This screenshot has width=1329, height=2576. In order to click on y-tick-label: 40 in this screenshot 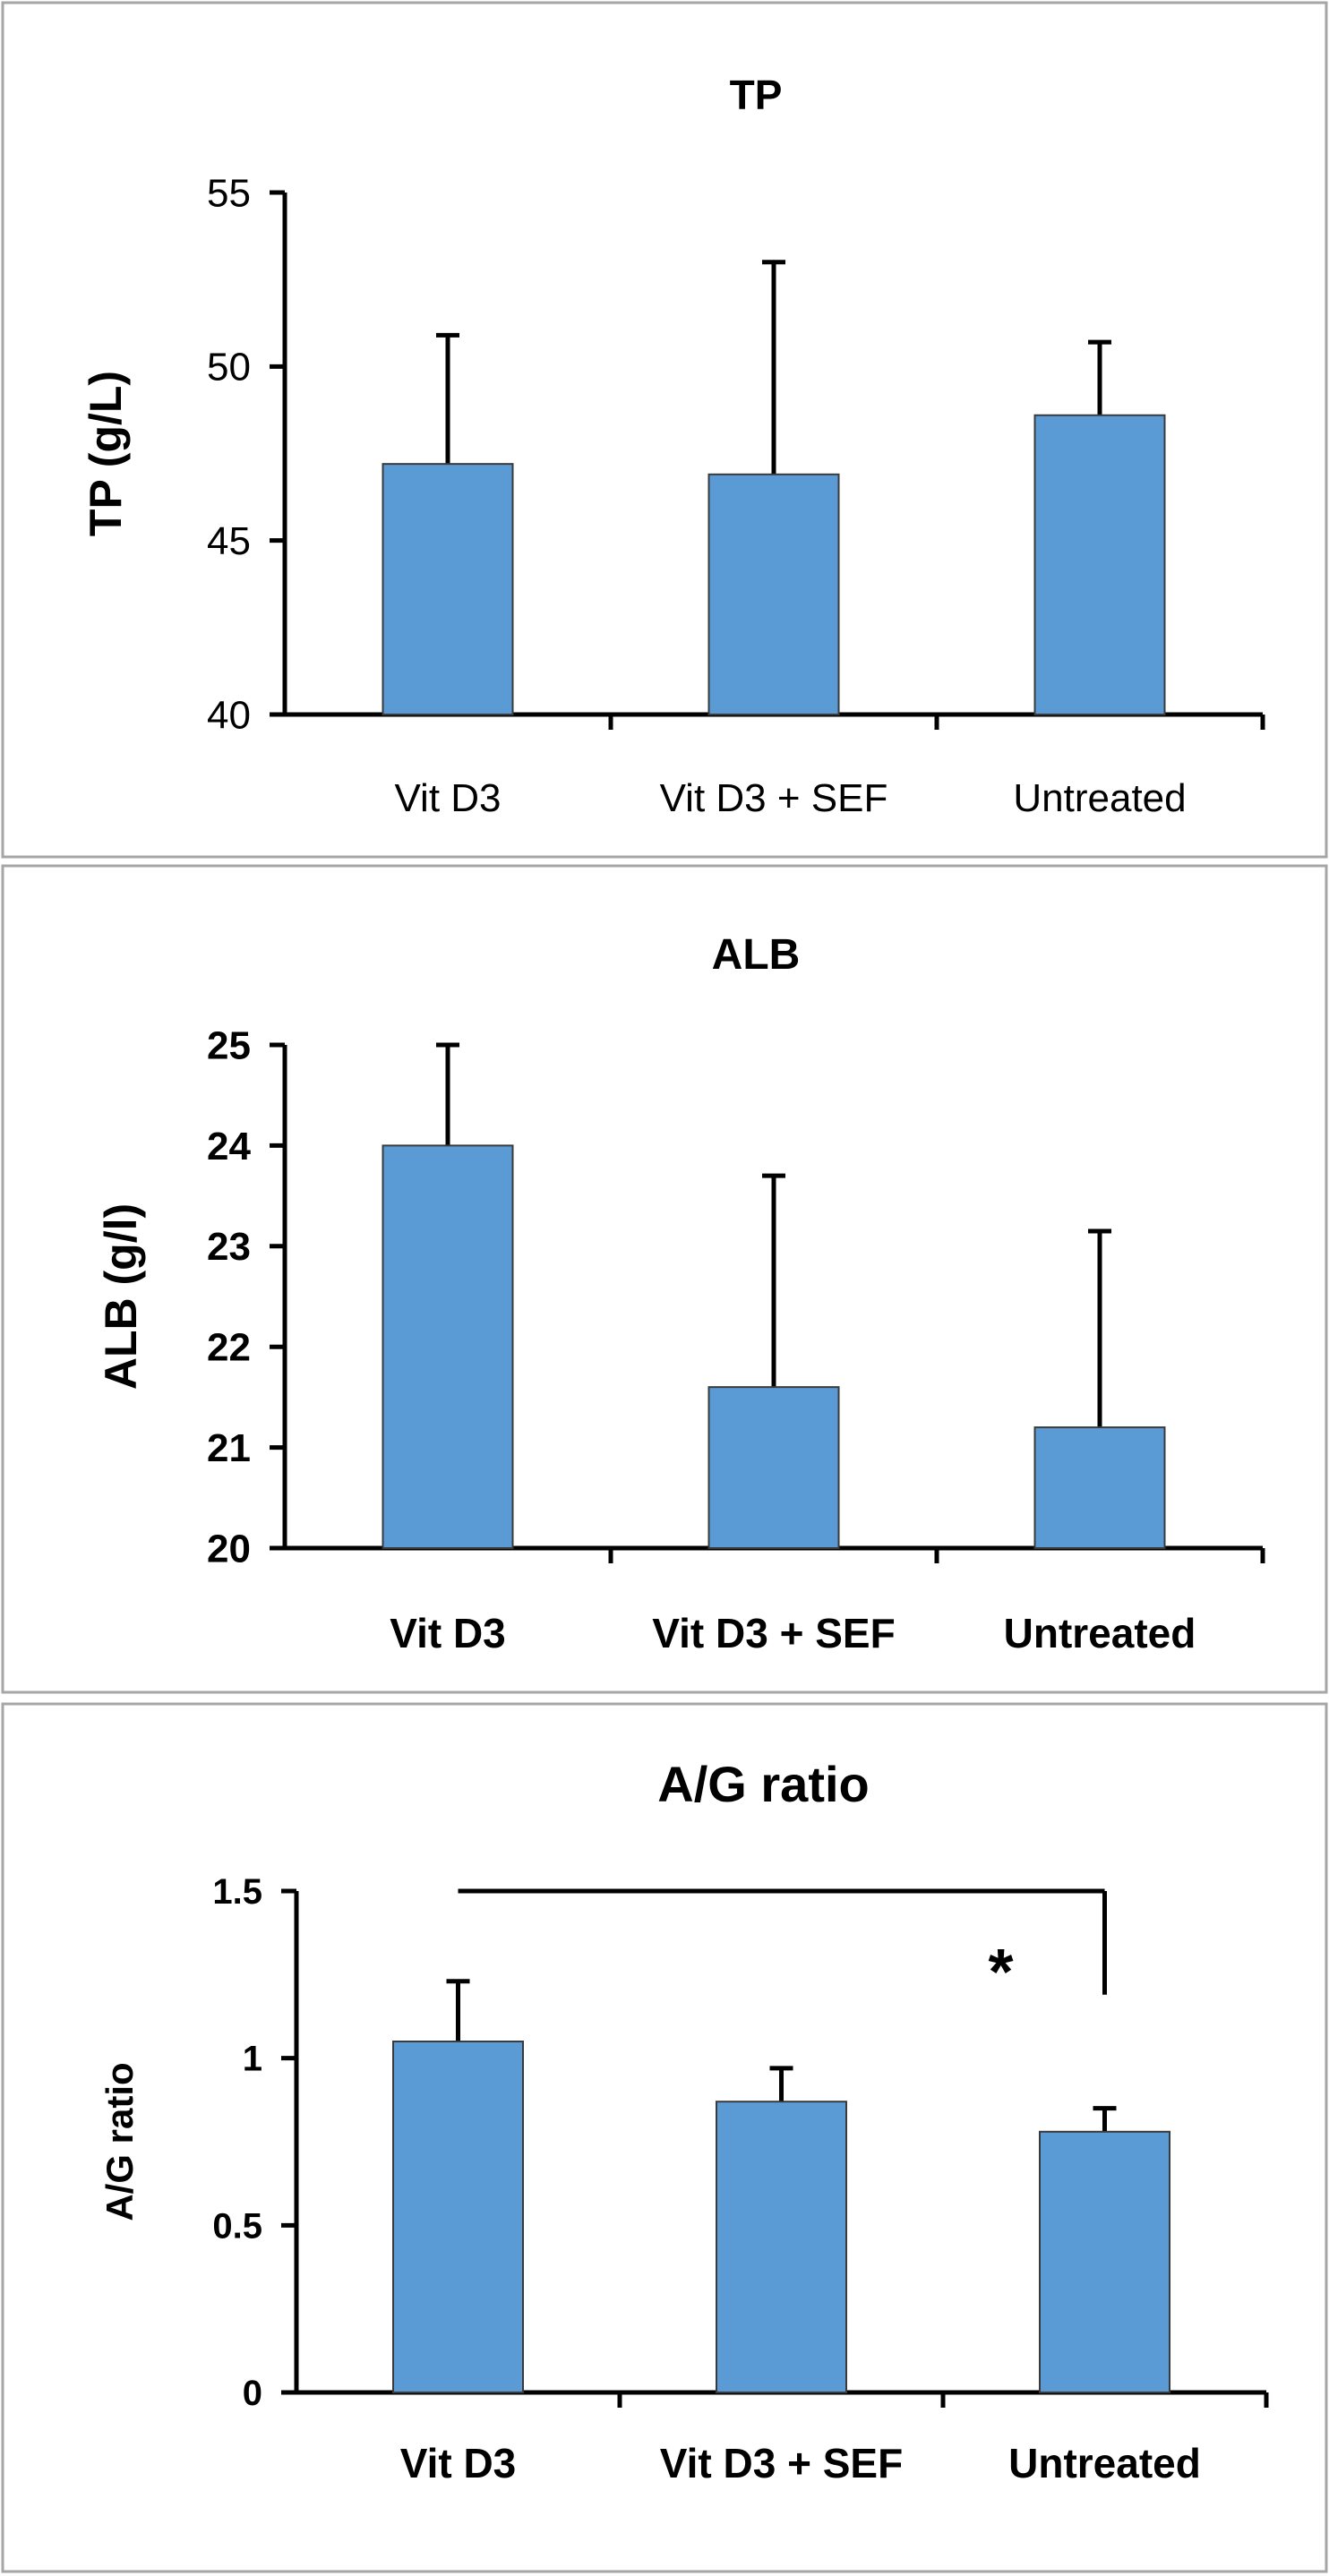, I will do `click(229, 715)`.